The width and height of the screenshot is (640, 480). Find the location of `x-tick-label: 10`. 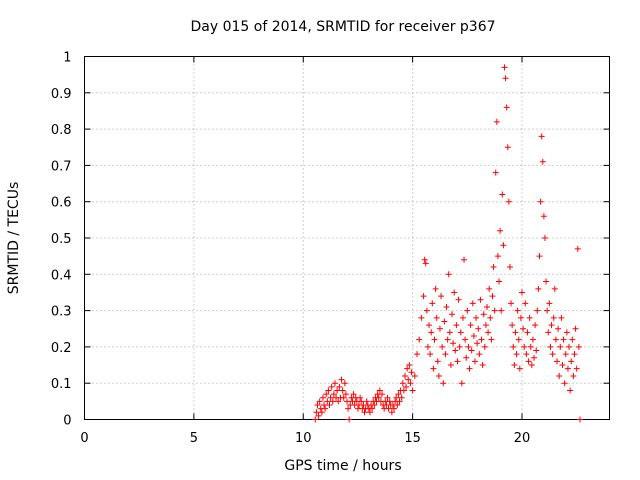

x-tick-label: 10 is located at coordinates (303, 438).